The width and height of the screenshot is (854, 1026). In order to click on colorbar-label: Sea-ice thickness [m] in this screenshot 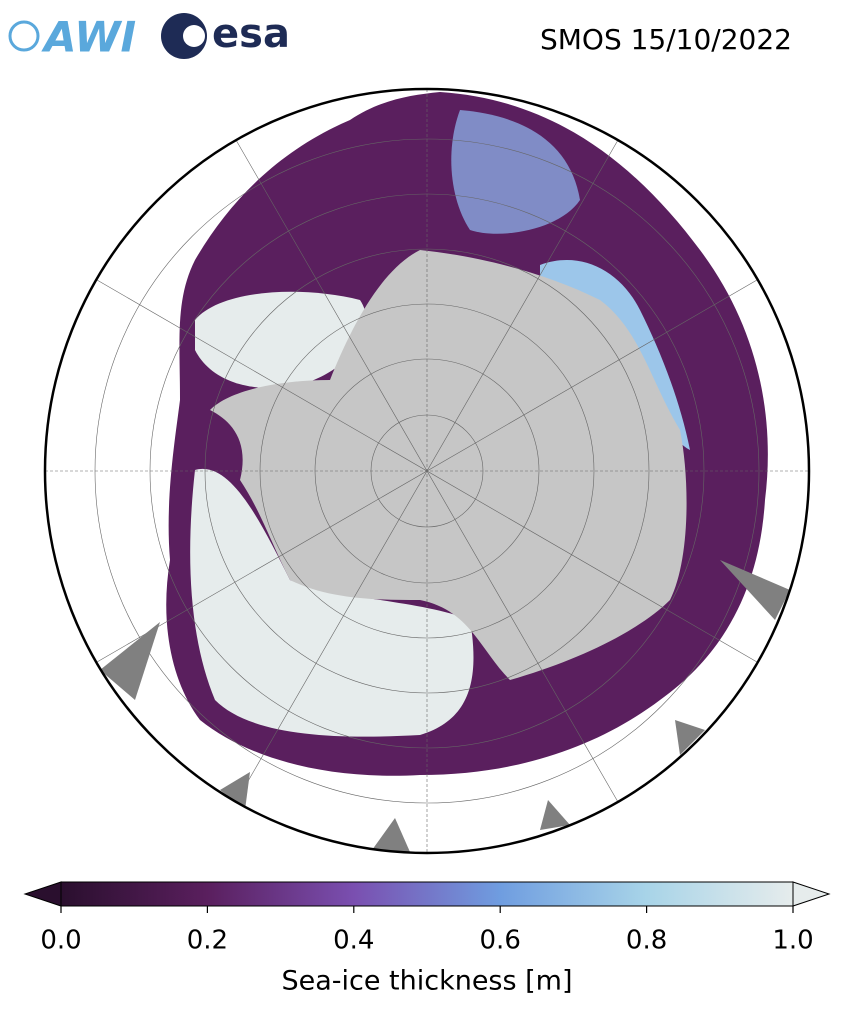, I will do `click(426, 981)`.